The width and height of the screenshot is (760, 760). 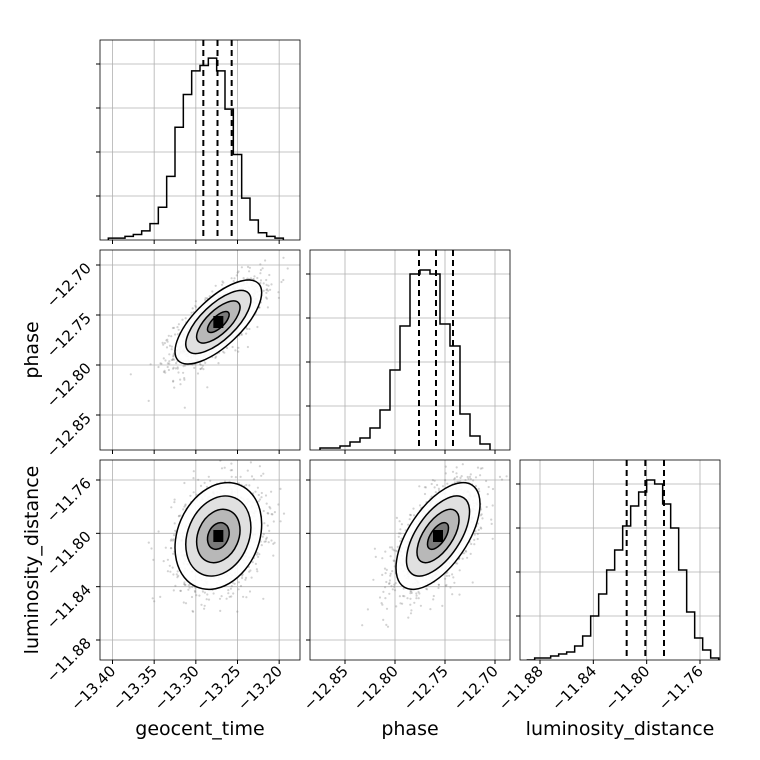 I want to click on x-axis-label: luminosity_distance, so click(x=620, y=729).